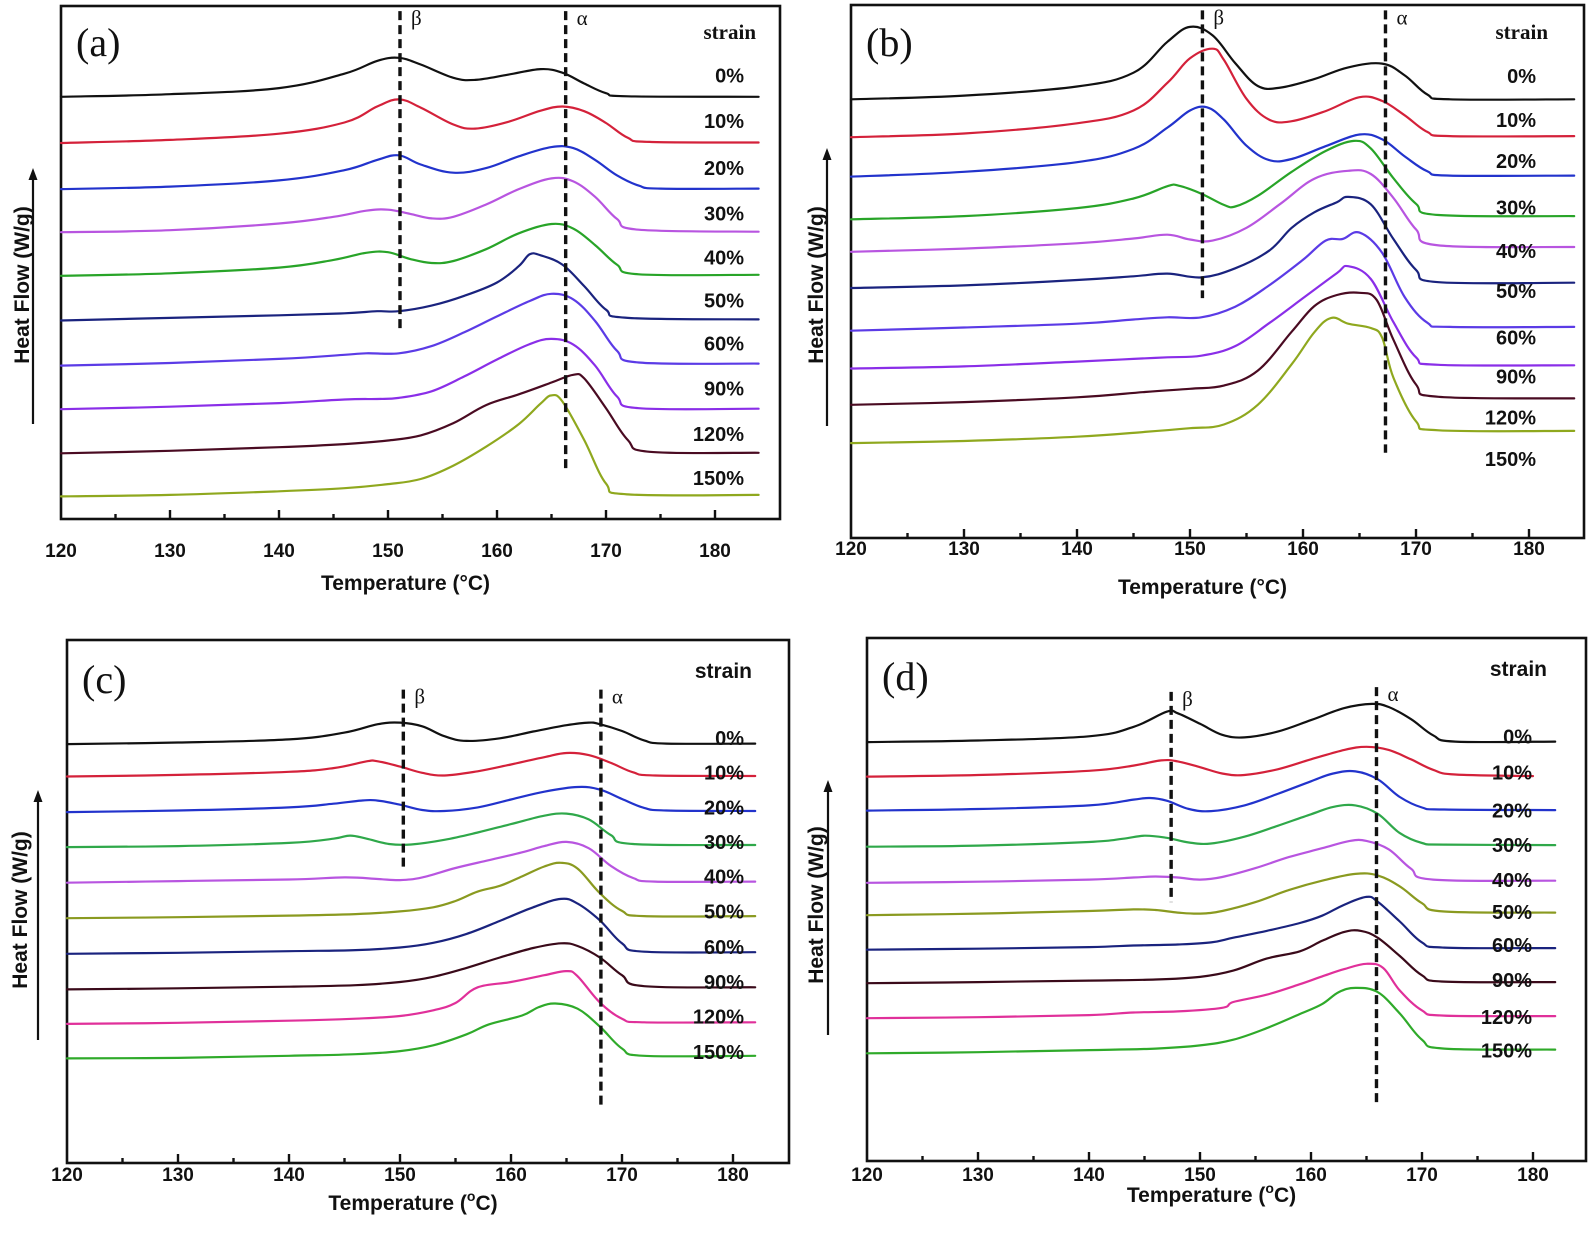 The height and width of the screenshot is (1241, 1595). I want to click on arrow-head-icon, so click(38, 796).